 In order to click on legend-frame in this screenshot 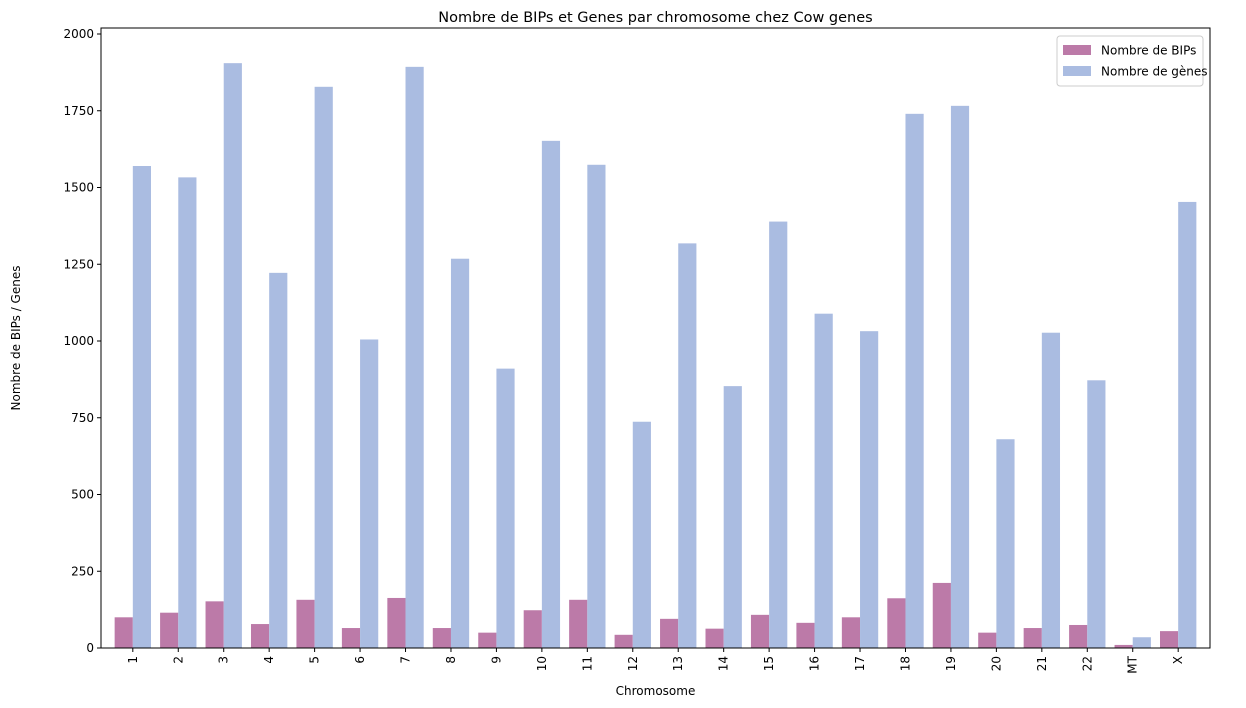, I will do `click(1130, 61)`.